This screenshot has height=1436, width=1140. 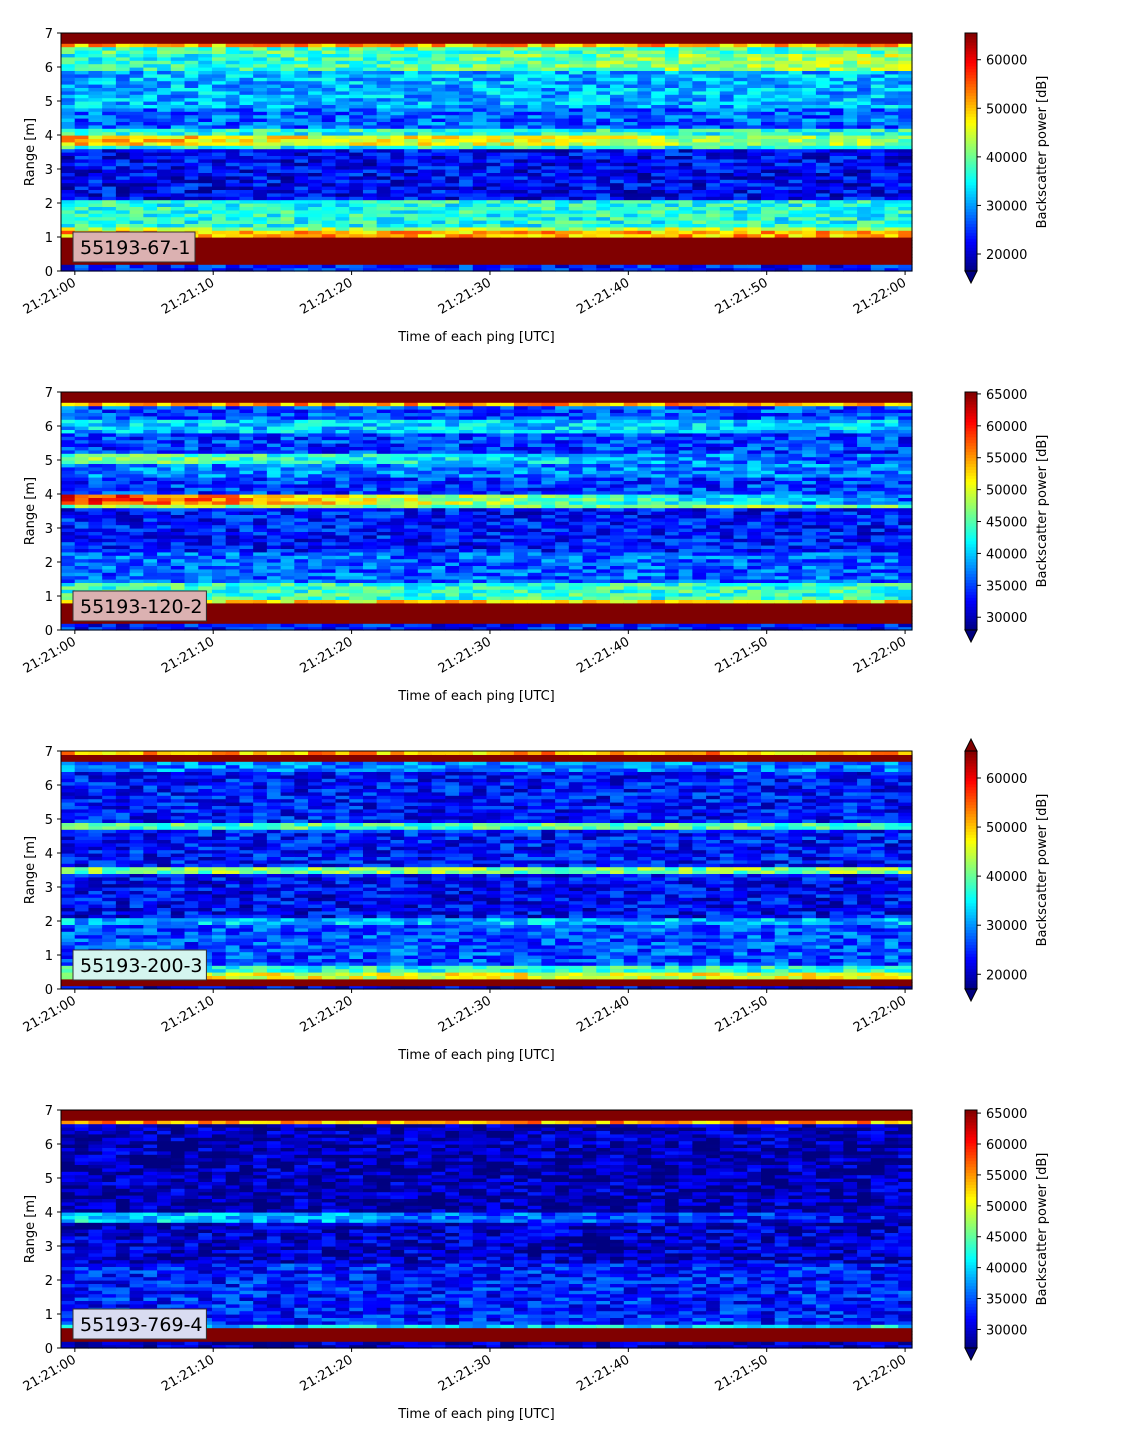 What do you see at coordinates (1042, 152) in the screenshot?
I see `colorbar-label: Backscatter power [dB]` at bounding box center [1042, 152].